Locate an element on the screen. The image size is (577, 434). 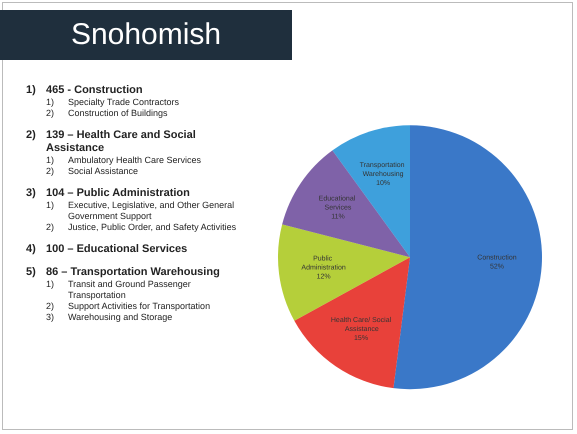
text: 5) 86 – Transportation Warehousing 1) Transit and Ground Passenger Transportation 2) Support Activities for Transportation 3) Warehousing and Storage is located at coordinates (123, 294).